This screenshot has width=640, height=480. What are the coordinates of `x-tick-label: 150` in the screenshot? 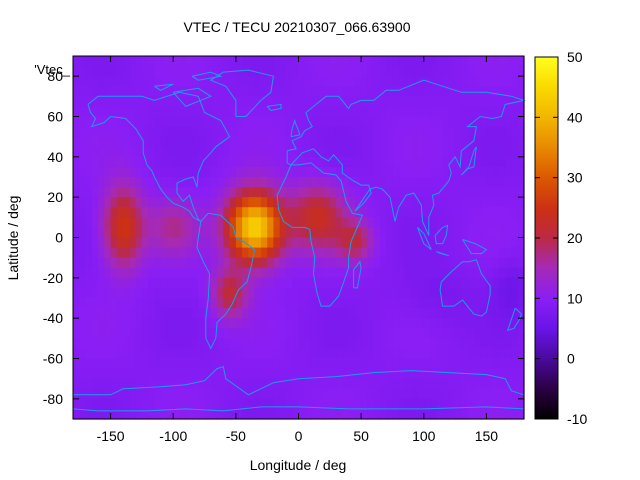 It's located at (487, 436).